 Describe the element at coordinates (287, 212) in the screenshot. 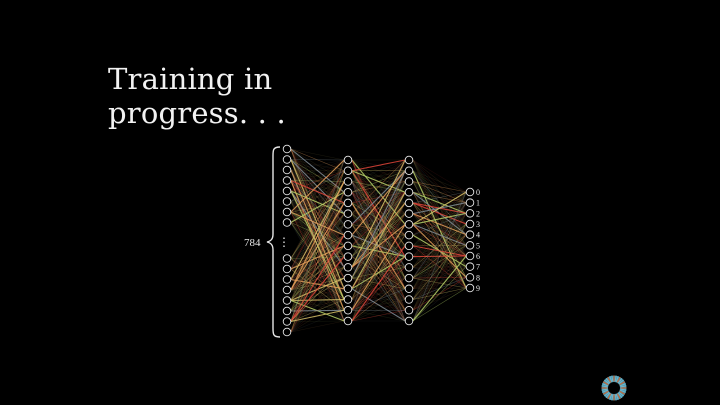

I see `input-neuron` at that location.